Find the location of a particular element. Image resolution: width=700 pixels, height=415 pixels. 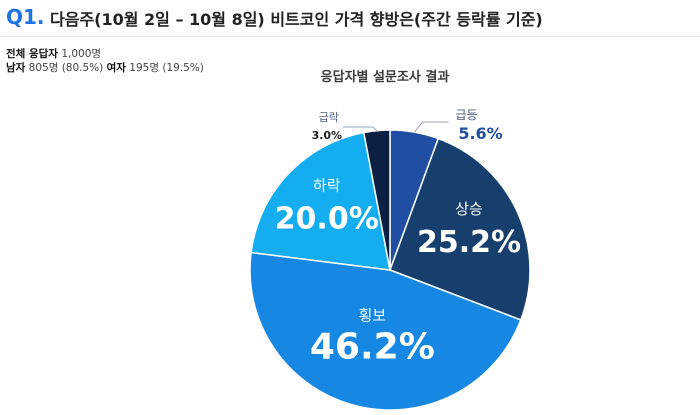

label-value-slice-4: 20.0% is located at coordinates (327, 219).